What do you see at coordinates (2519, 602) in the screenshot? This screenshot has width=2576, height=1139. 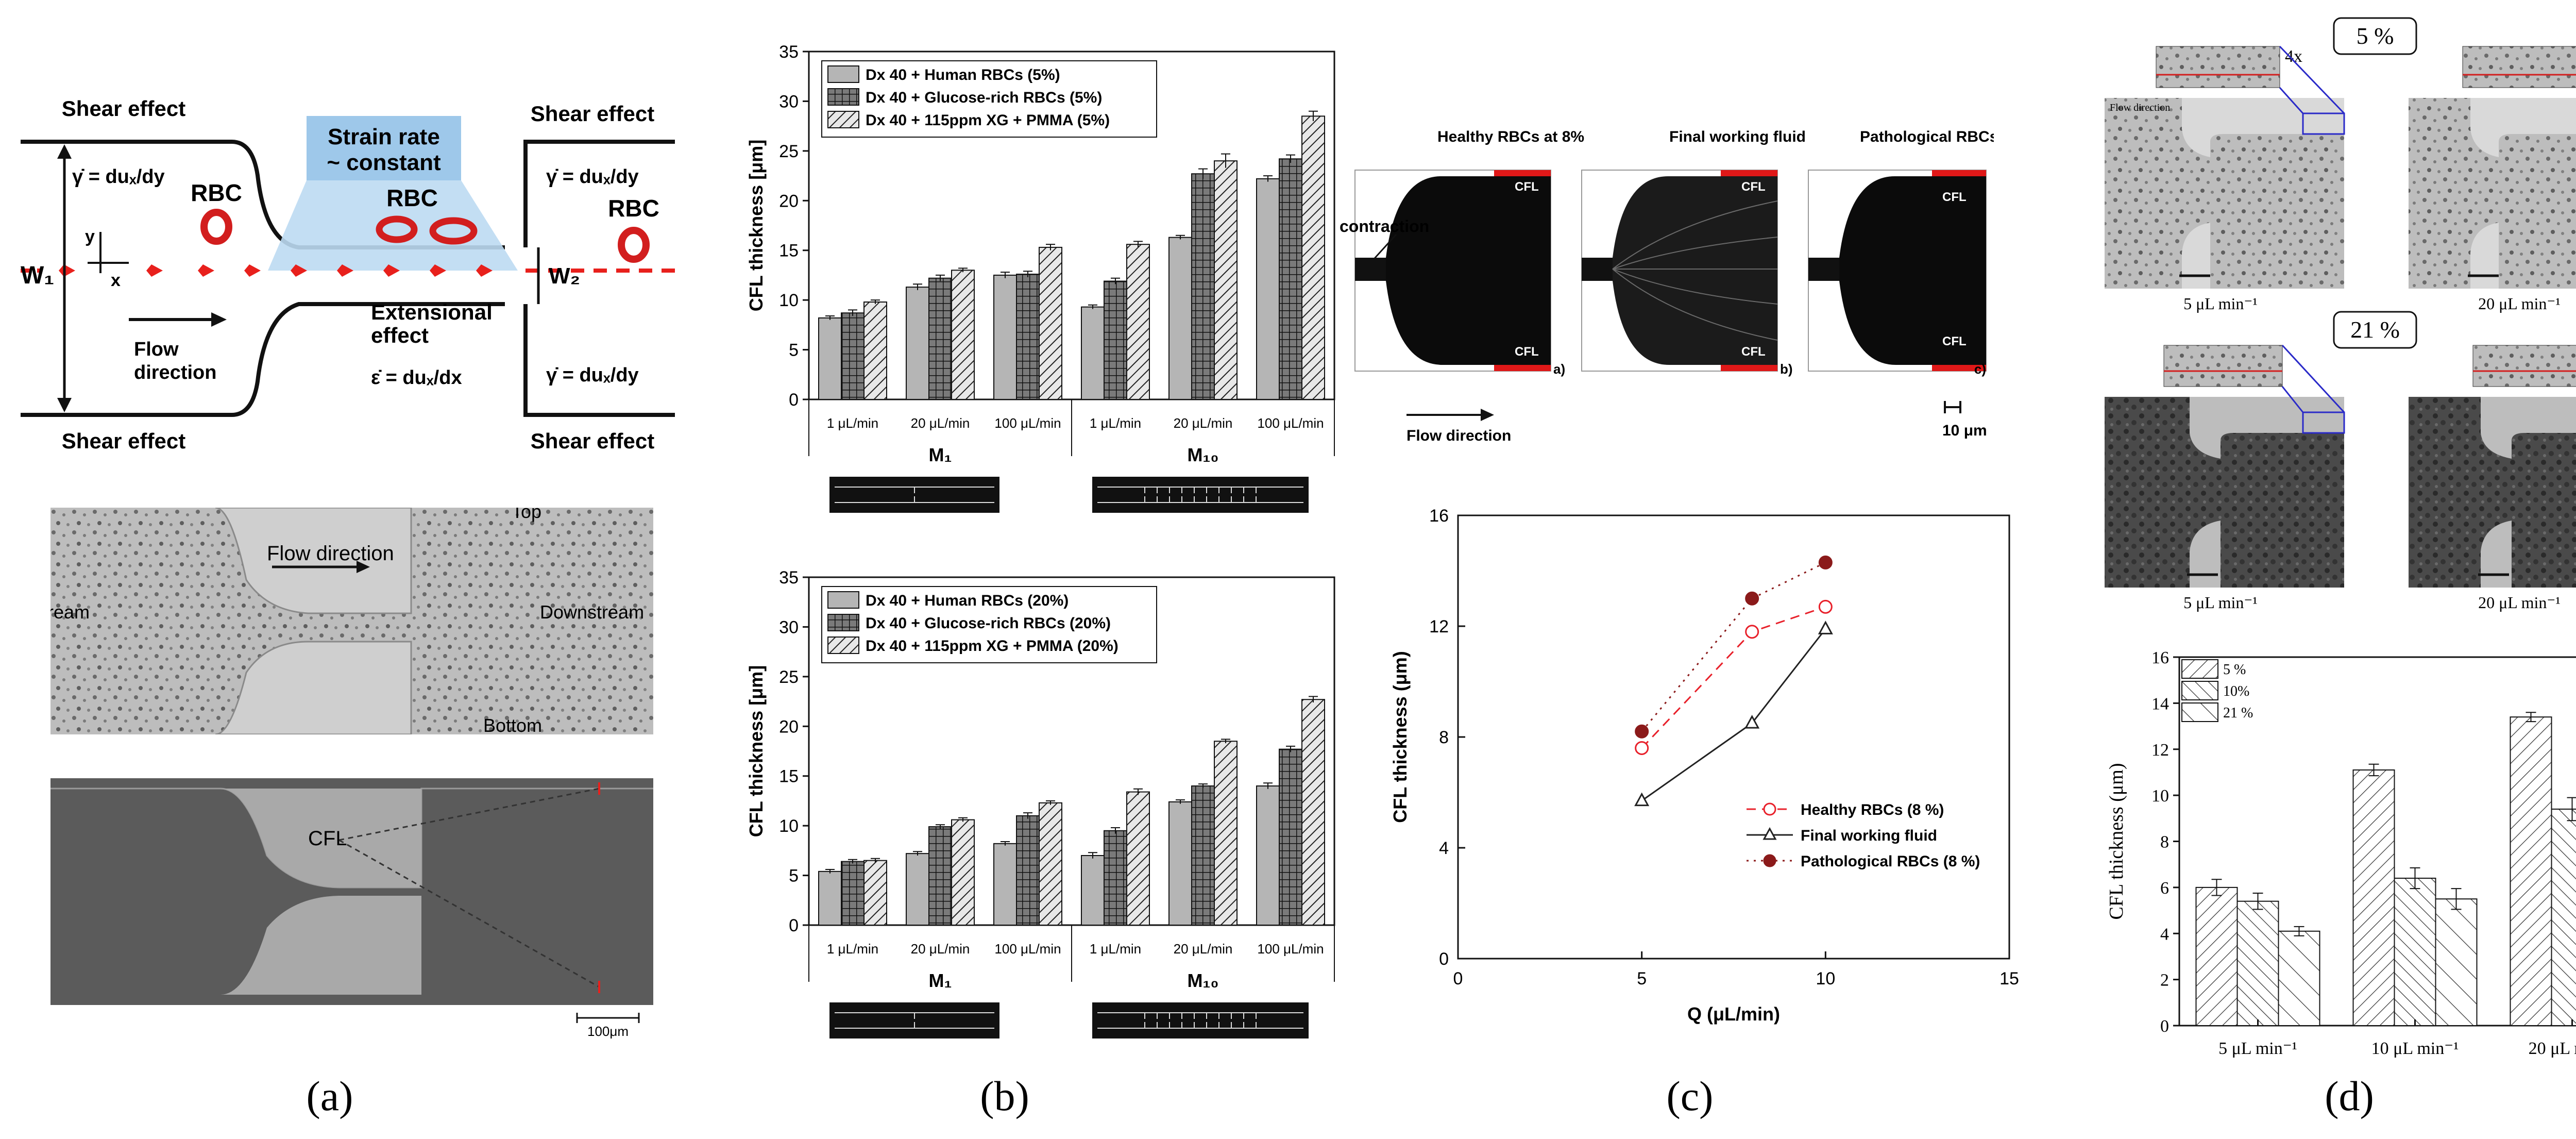 I see `rate-label-20-bottom: 20 μL min⁻¹` at bounding box center [2519, 602].